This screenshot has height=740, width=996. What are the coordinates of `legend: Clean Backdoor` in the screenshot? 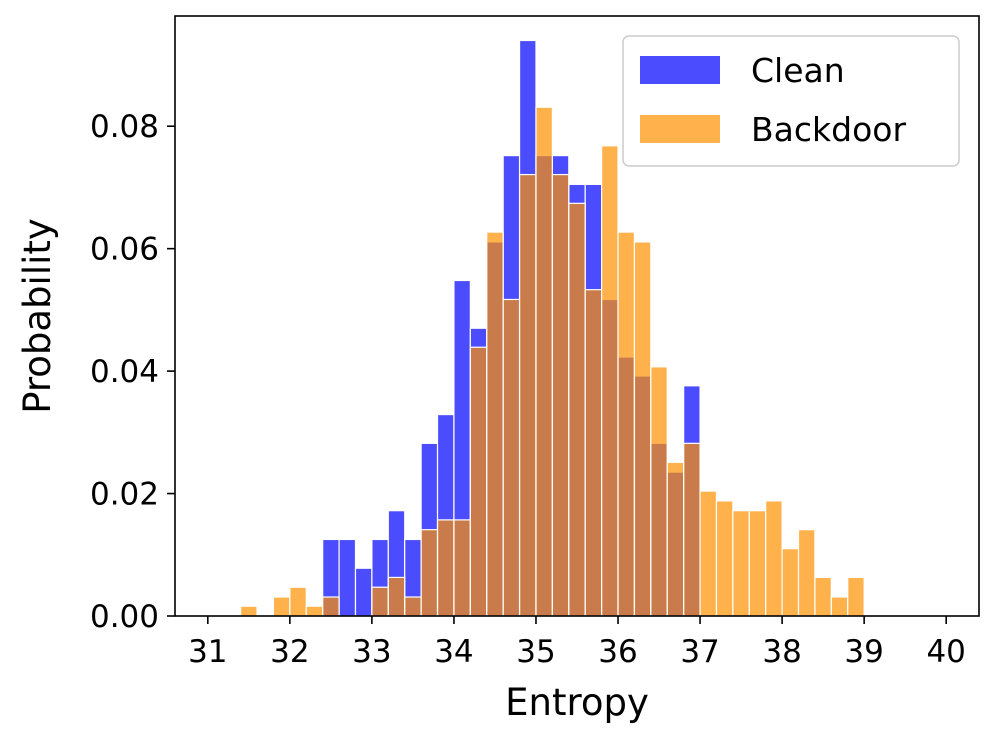 It's located at (791, 101).